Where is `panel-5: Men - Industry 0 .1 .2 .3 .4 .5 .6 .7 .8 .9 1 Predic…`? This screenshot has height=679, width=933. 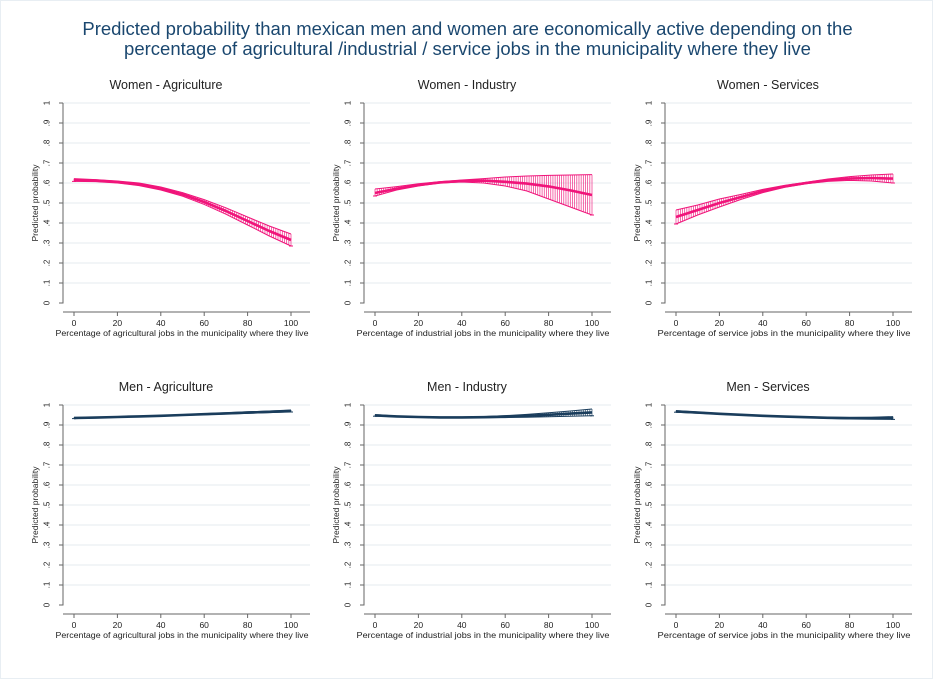
panel-5: Men - Industry 0 .1 .2 .3 .4 .5 .6 .7 .8 .9 1 Predic… is located at coordinates (471, 510).